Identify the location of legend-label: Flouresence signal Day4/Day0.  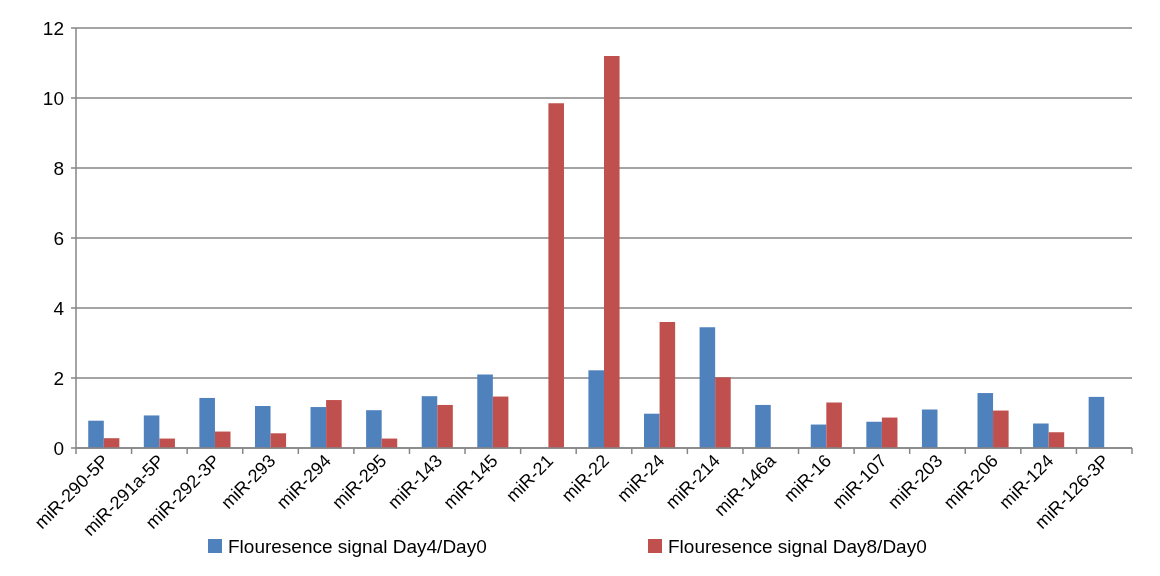
(357, 546).